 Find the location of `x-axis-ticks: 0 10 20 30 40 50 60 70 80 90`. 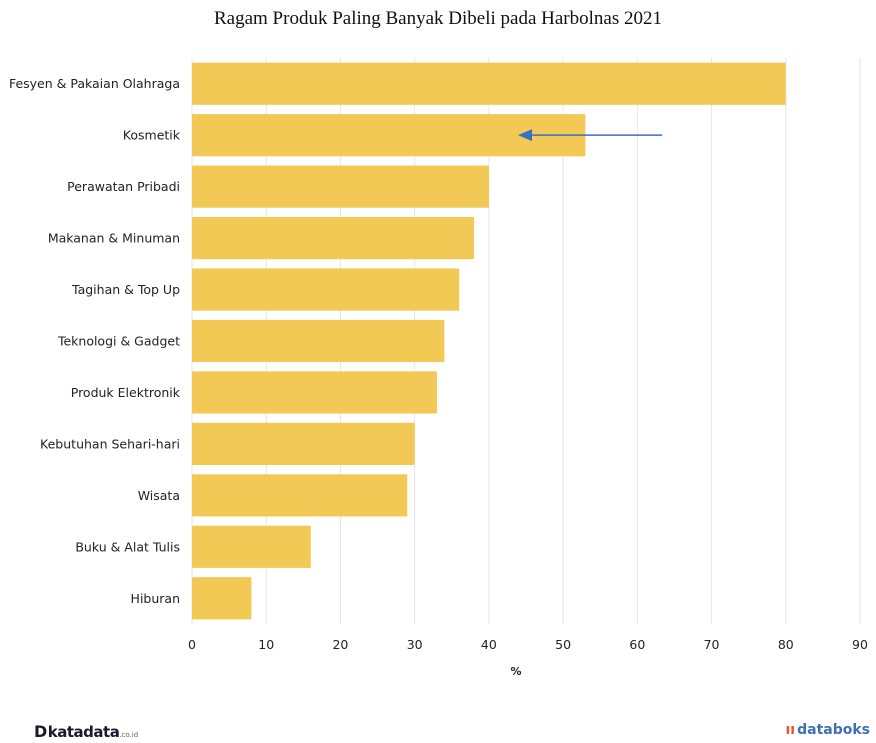

x-axis-ticks: 0 10 20 30 40 50 60 70 80 90 is located at coordinates (528, 644).